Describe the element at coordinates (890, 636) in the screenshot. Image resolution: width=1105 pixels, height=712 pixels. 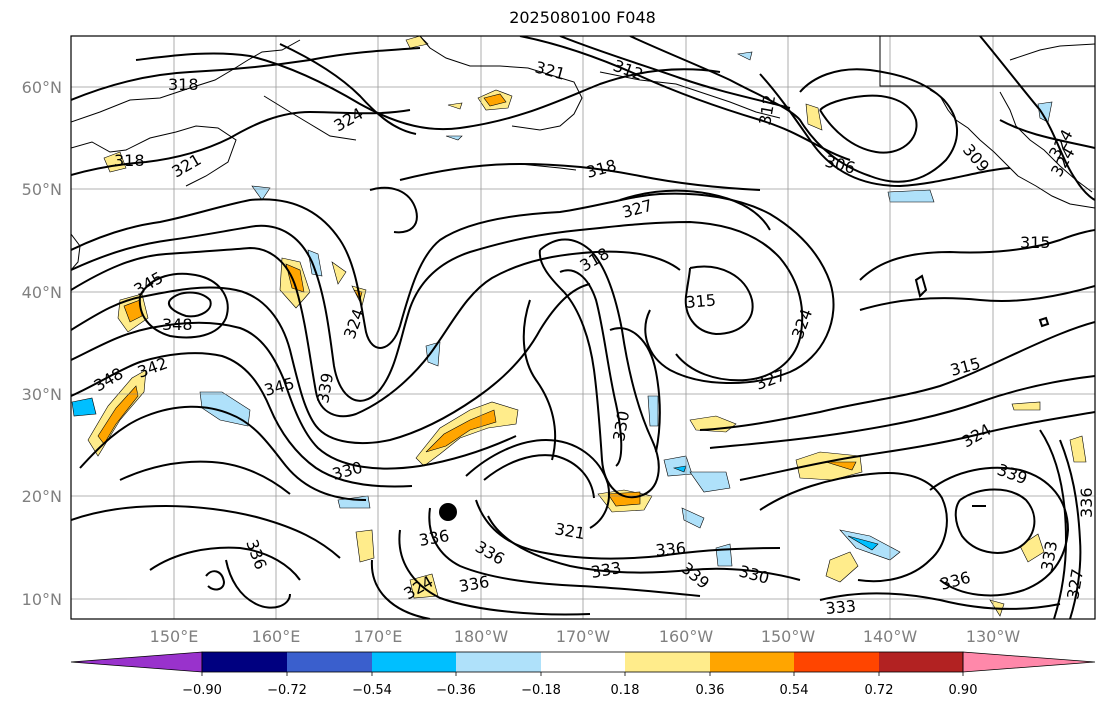
I see `lon-label: 140°W` at that location.